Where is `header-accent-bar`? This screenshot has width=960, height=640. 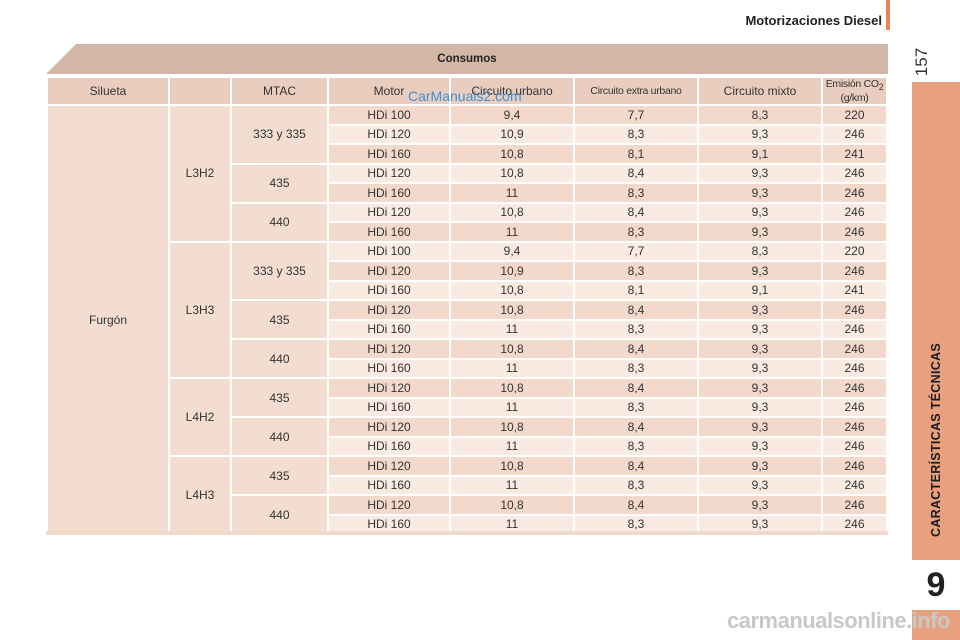 header-accent-bar is located at coordinates (888, 15).